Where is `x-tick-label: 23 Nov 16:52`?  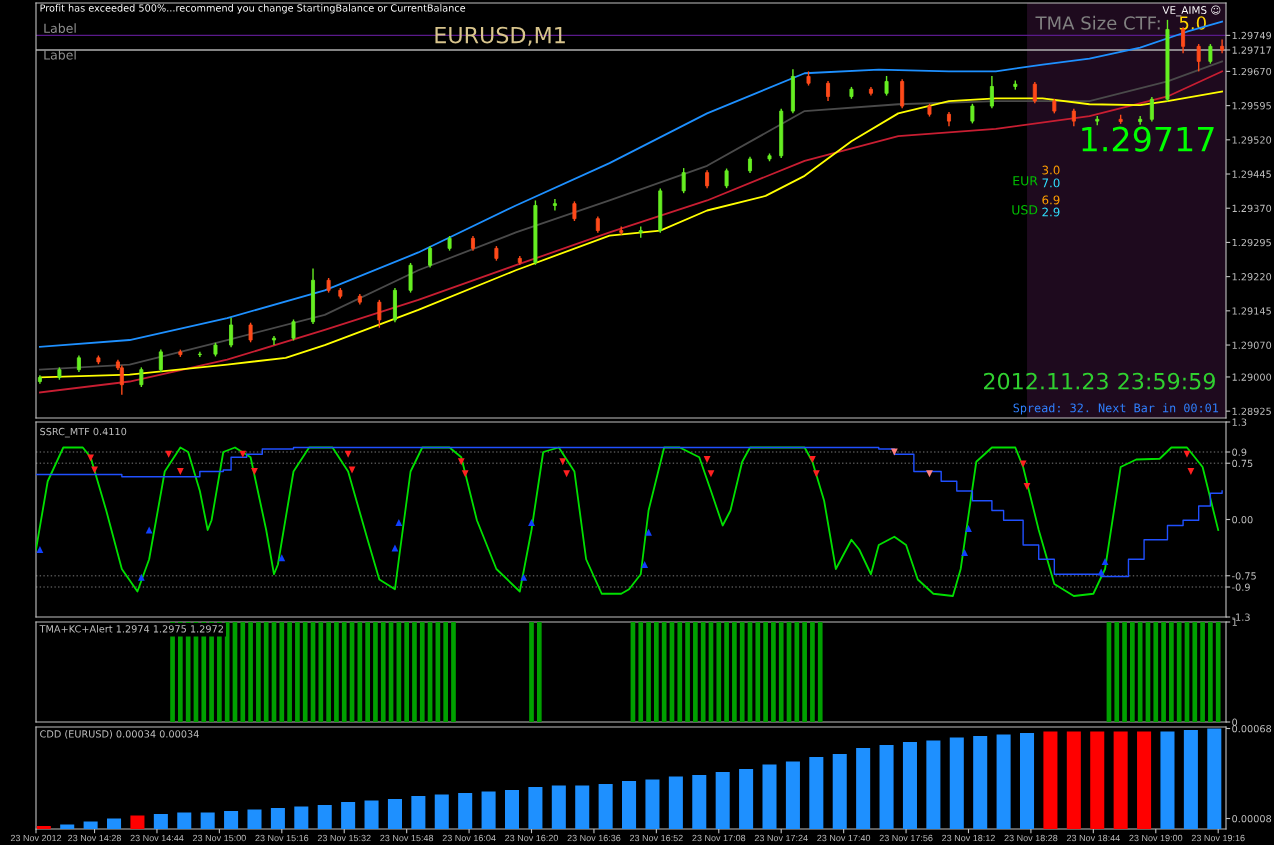
x-tick-label: 23 Nov 16:52 is located at coordinates (656, 838).